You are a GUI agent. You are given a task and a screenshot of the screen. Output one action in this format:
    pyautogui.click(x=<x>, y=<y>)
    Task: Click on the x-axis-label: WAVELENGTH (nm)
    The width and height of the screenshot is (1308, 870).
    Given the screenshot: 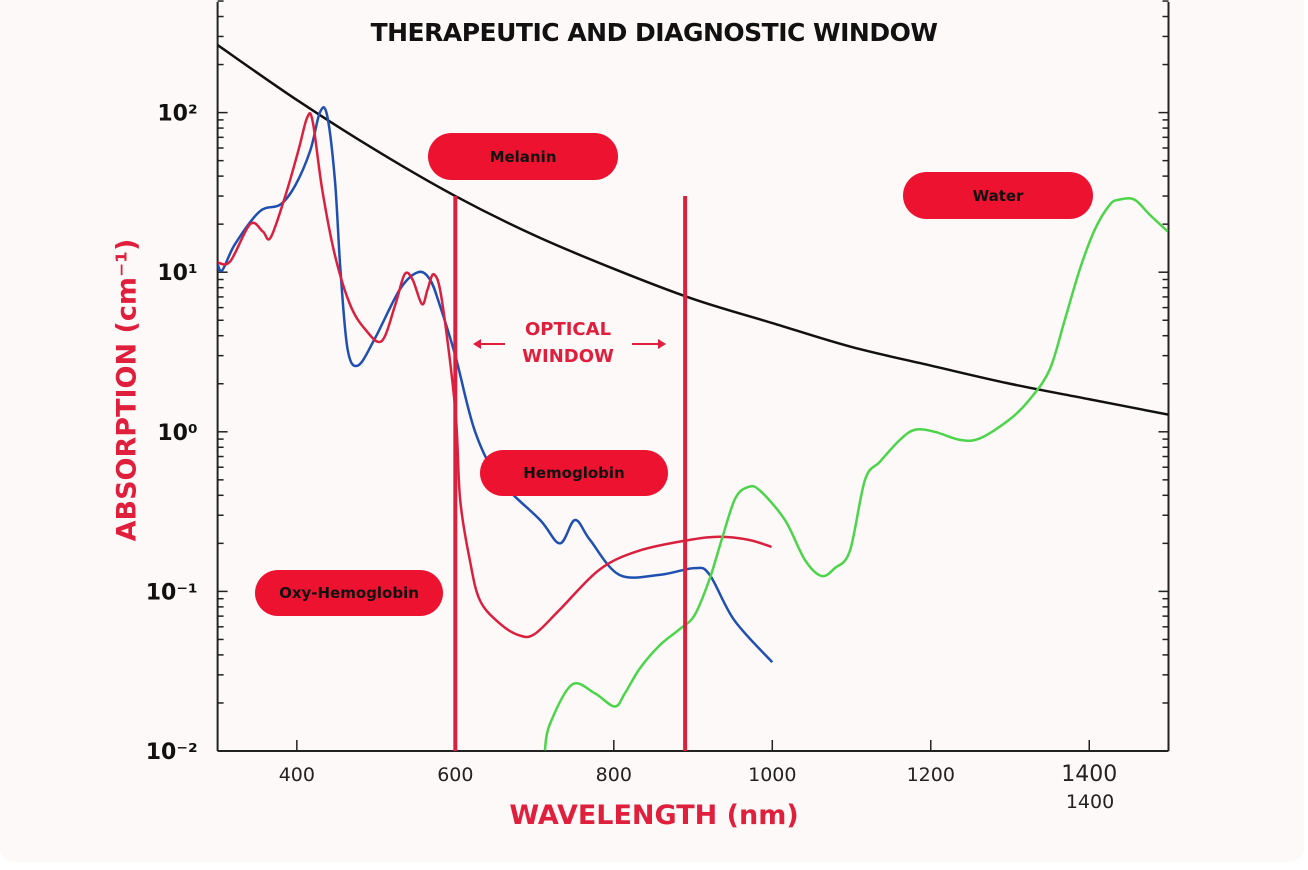 What is the action you would take?
    pyautogui.click(x=654, y=815)
    